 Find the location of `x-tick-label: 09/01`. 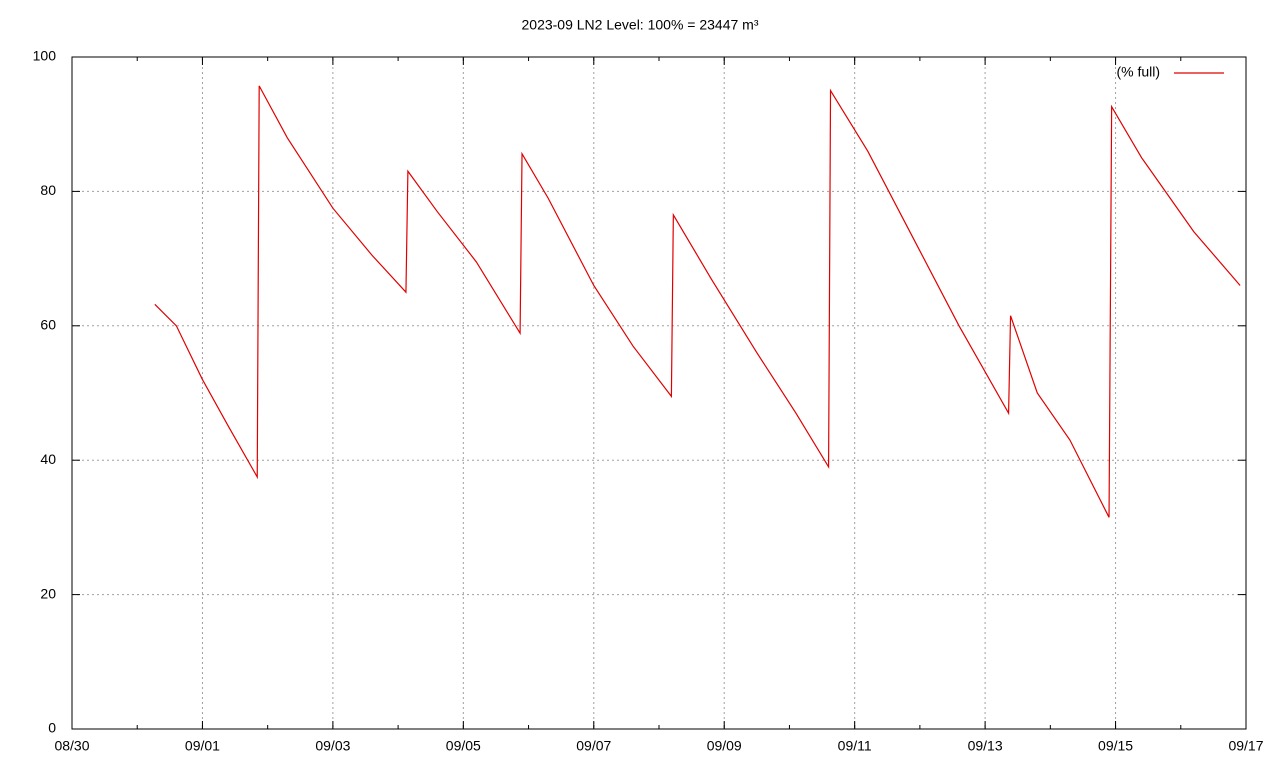

x-tick-label: 09/01 is located at coordinates (202, 746).